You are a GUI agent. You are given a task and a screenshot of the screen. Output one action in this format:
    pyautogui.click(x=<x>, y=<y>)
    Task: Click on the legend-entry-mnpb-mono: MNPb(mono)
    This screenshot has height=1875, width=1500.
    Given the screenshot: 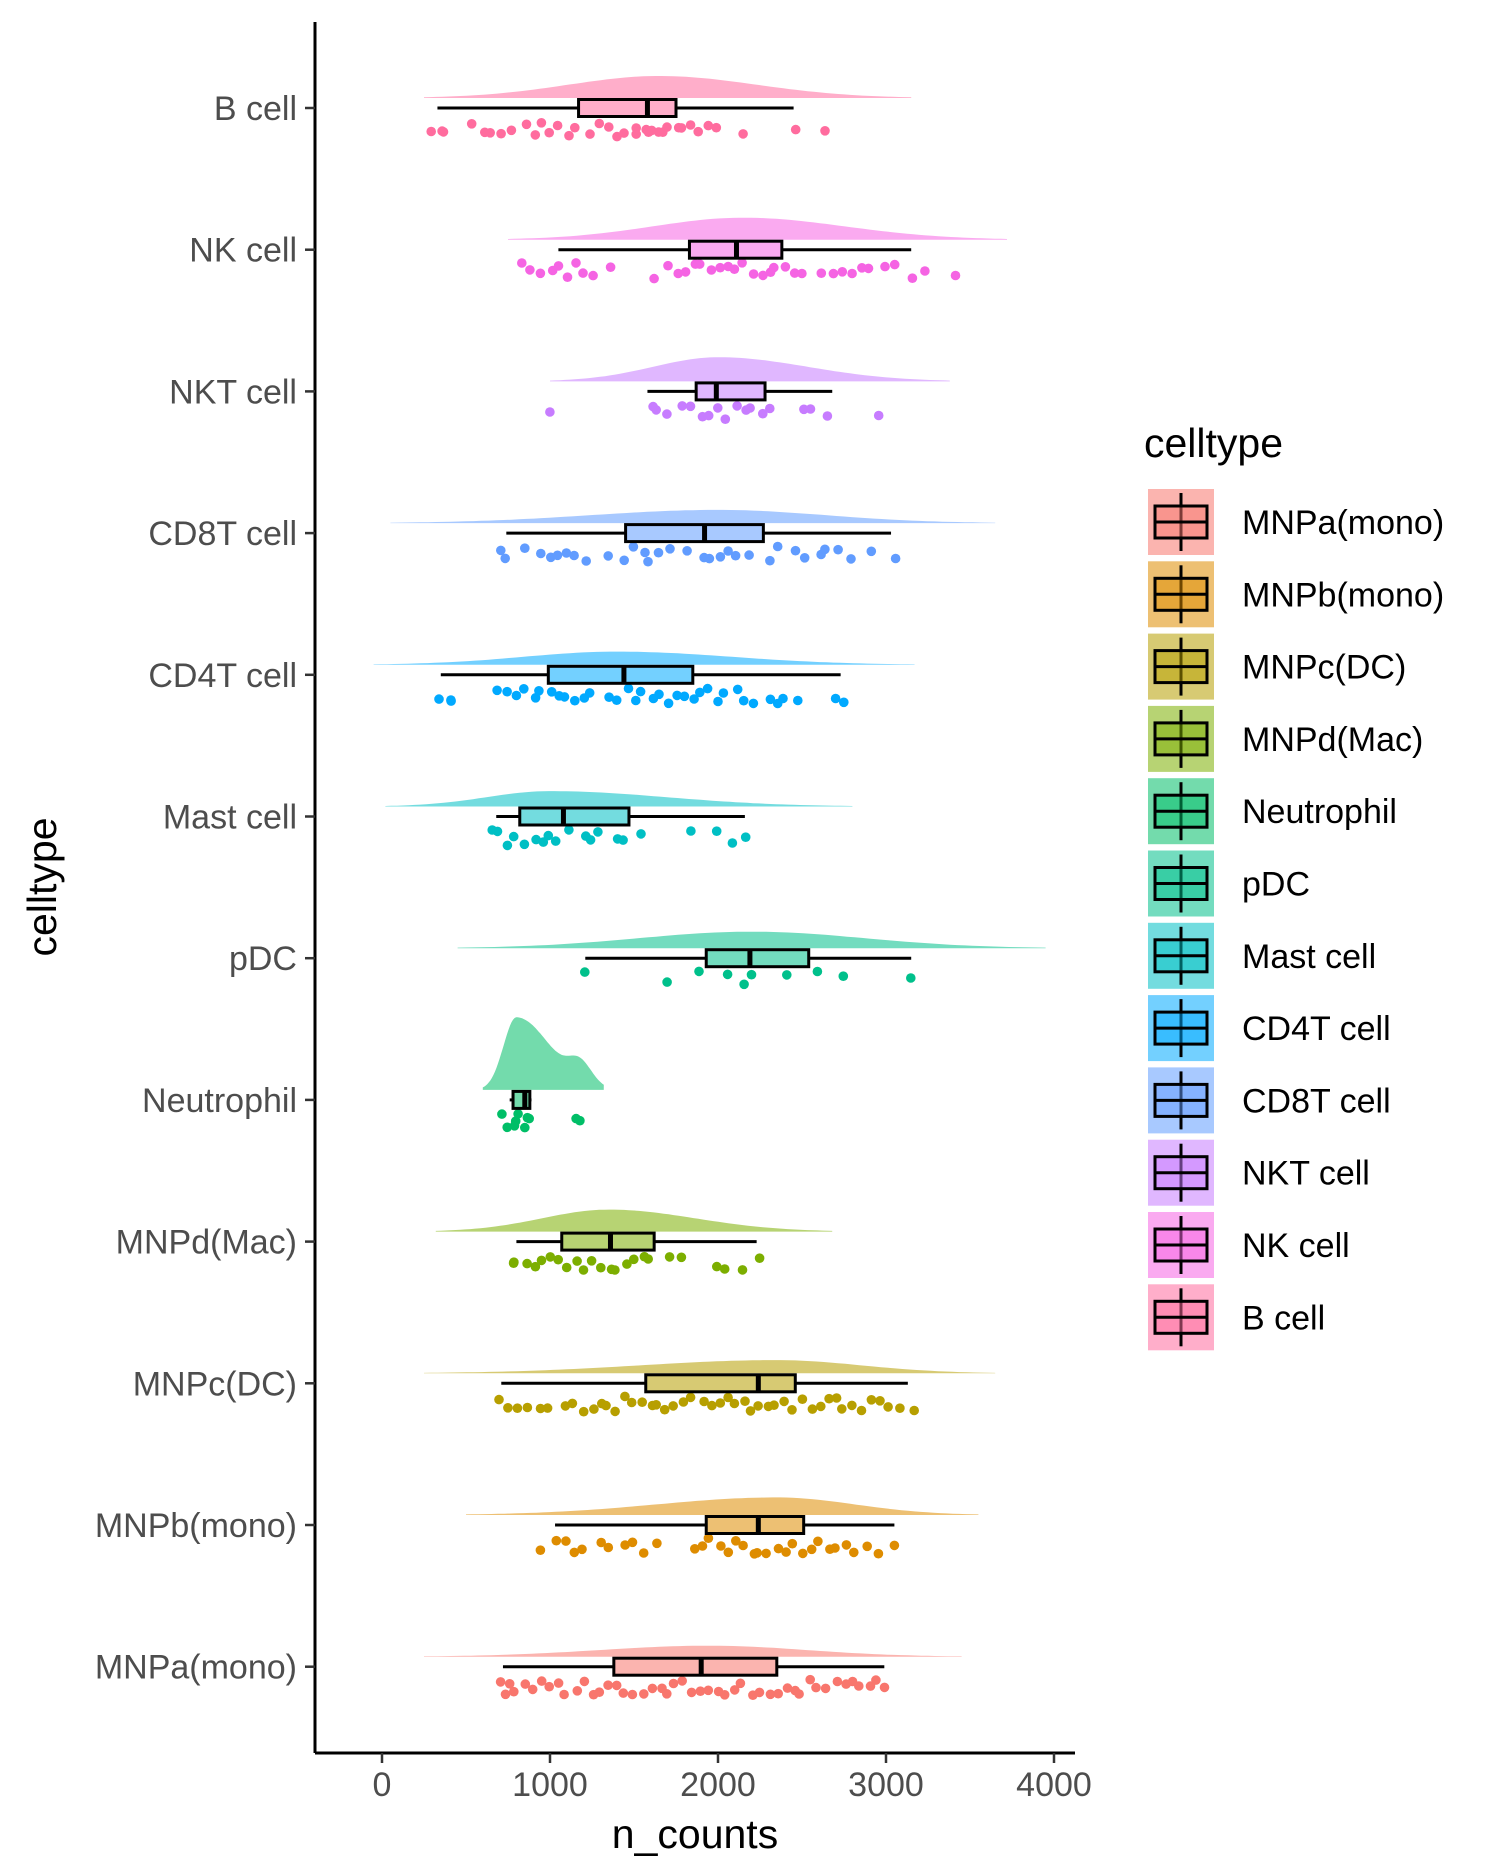 What is the action you would take?
    pyautogui.click(x=1296, y=594)
    